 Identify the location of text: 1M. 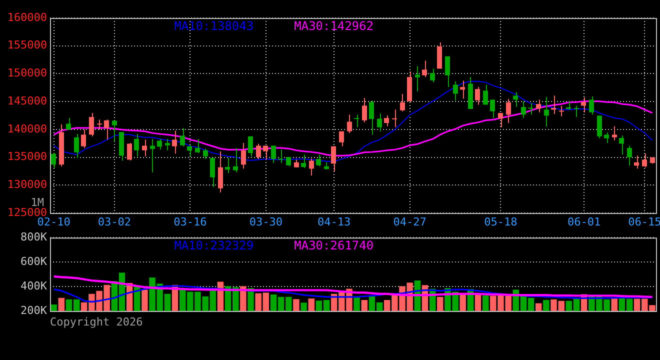
(37, 202).